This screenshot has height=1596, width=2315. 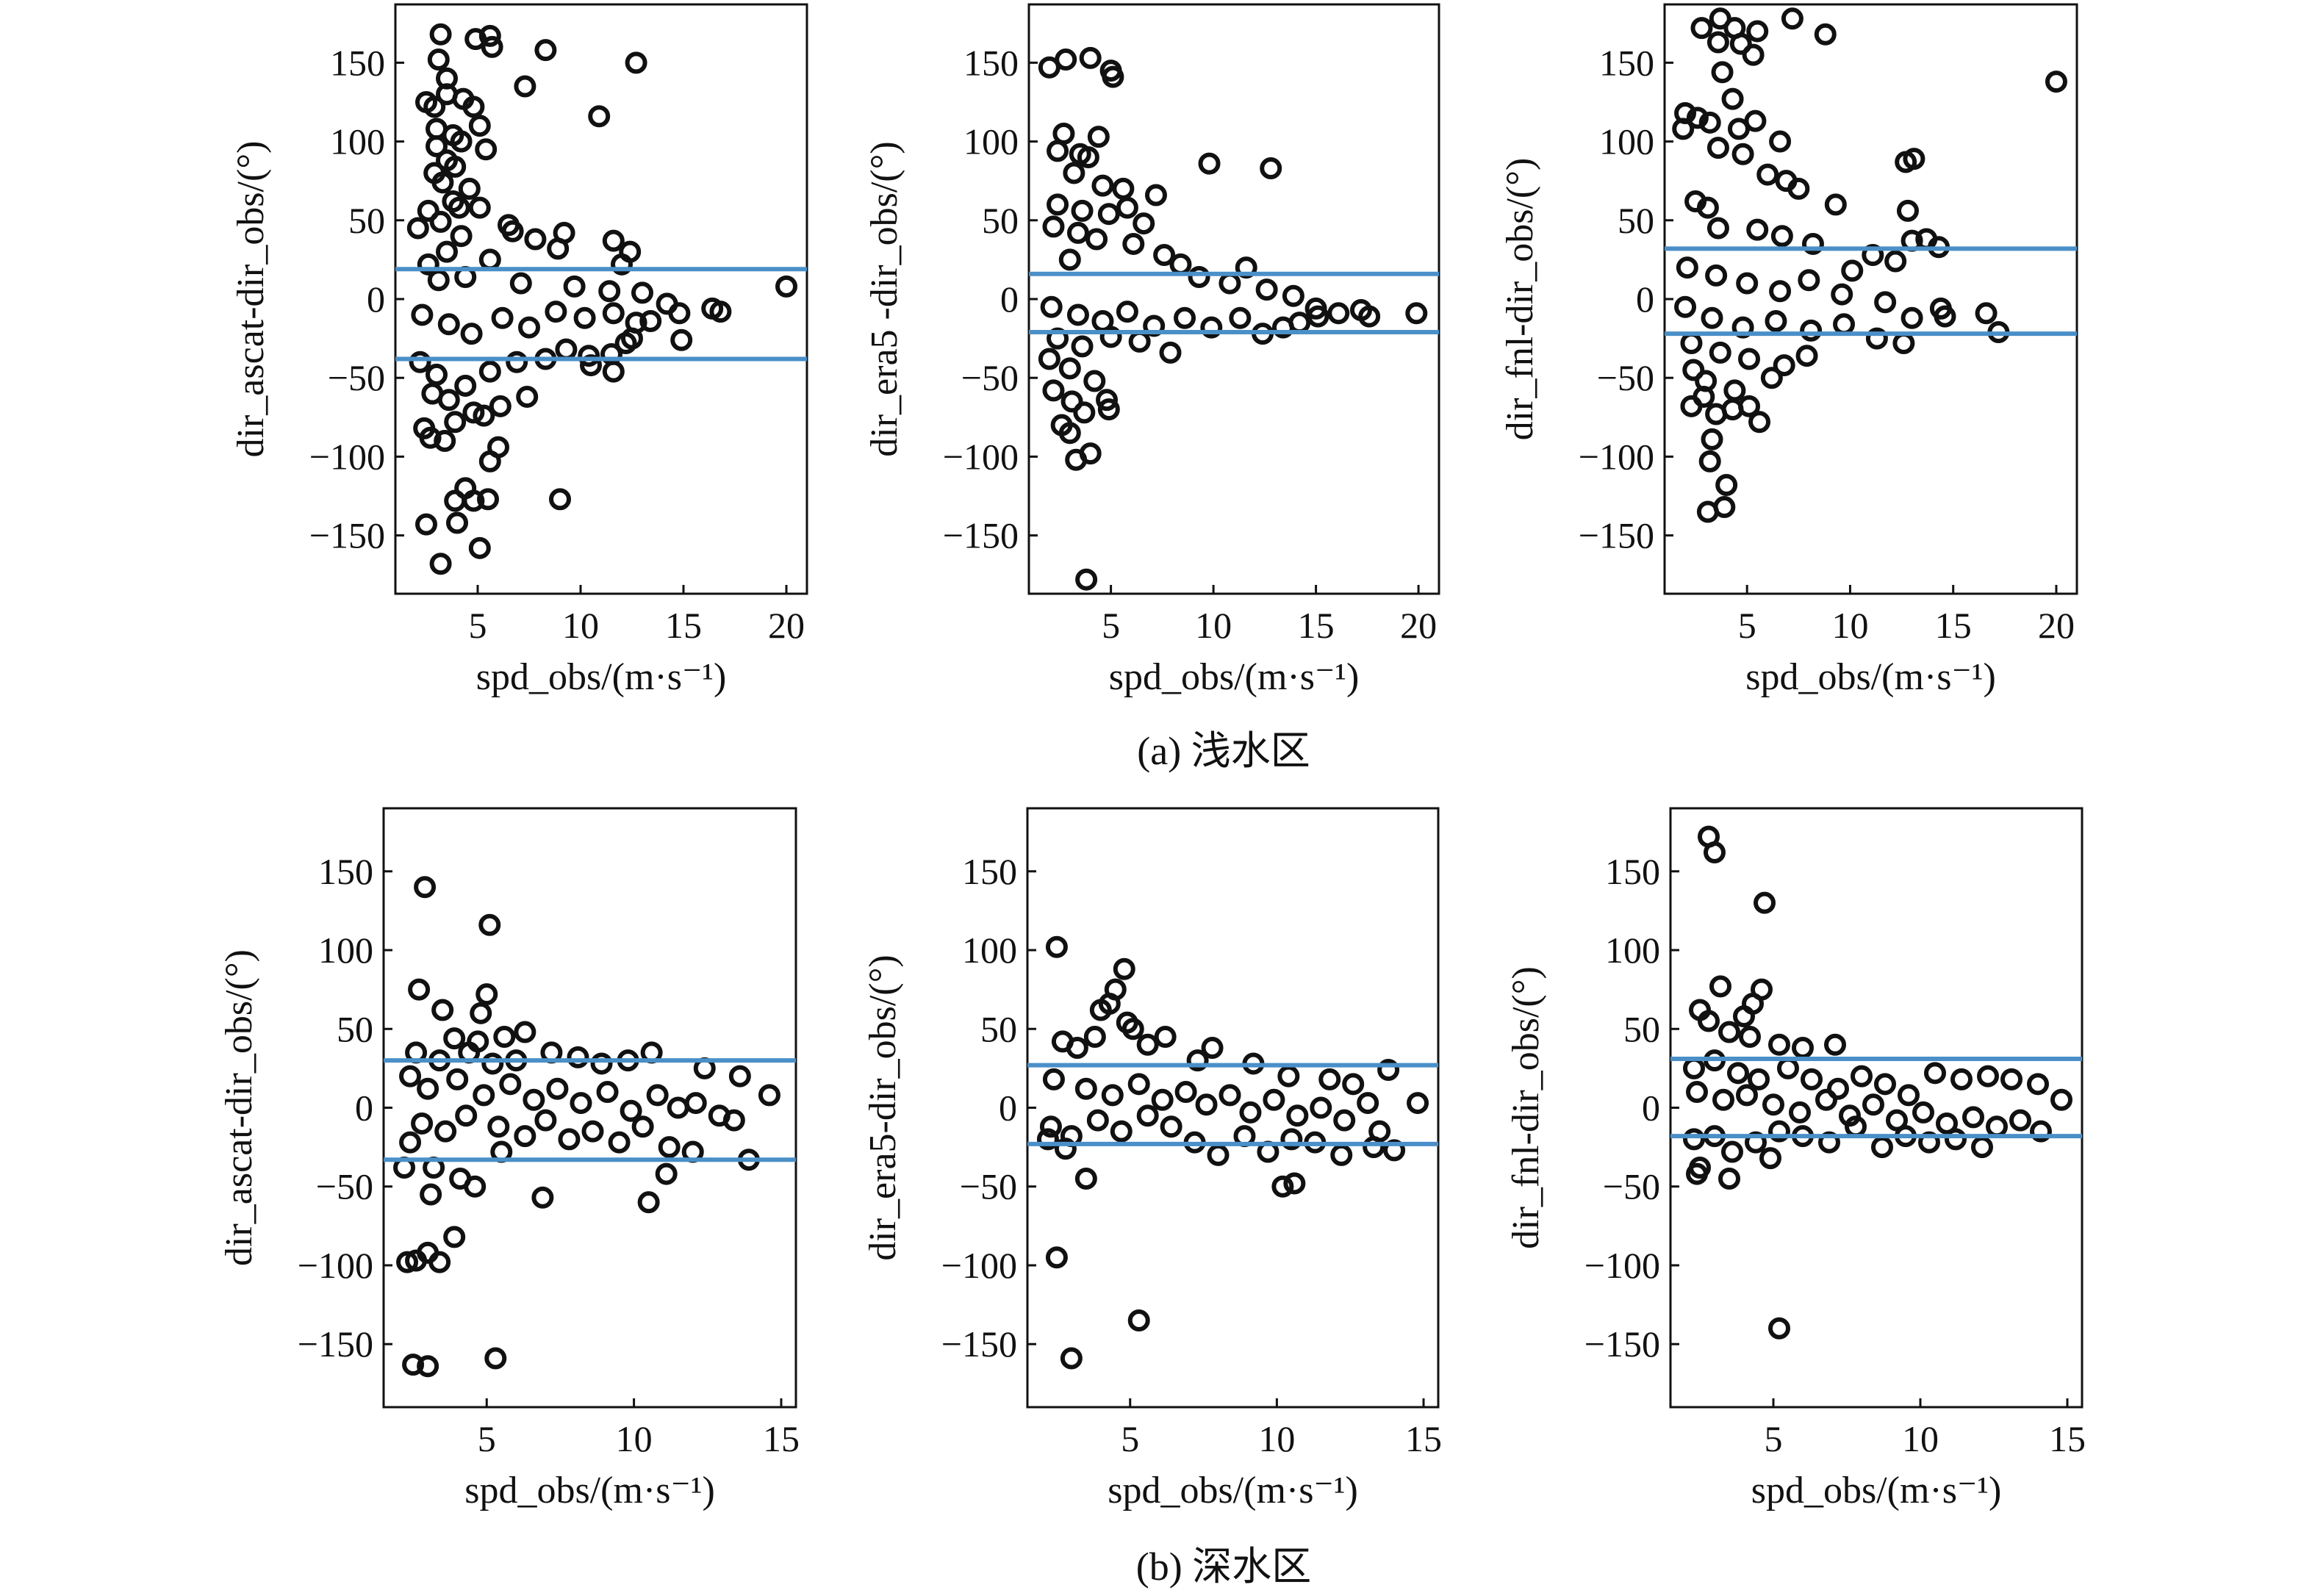 What do you see at coordinates (601, 299) in the screenshot?
I see `scatter-series` at bounding box center [601, 299].